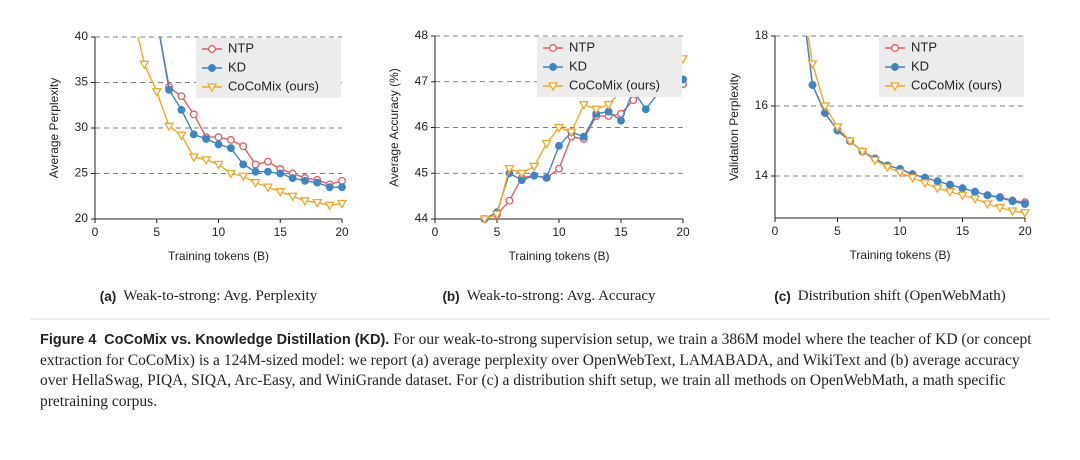 Image resolution: width=1080 pixels, height=460 pixels. I want to click on subcaption: (b) Weak-to-strong: Avg. Accuracy, so click(549, 296).